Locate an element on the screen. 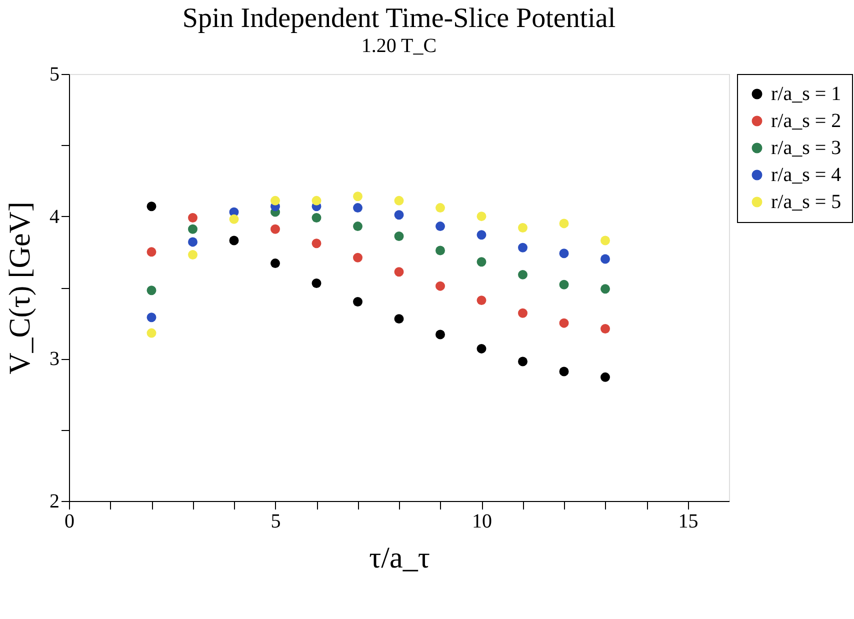  chart-subtitle: 1.20 T_C is located at coordinates (399, 46).